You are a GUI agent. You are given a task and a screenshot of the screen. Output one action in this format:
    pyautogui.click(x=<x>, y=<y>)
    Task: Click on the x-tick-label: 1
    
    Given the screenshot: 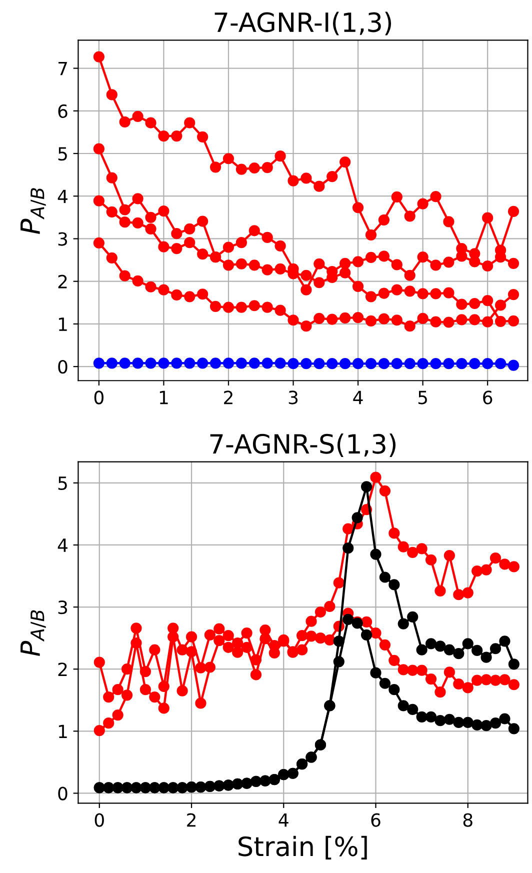 What is the action you would take?
    pyautogui.click(x=164, y=397)
    